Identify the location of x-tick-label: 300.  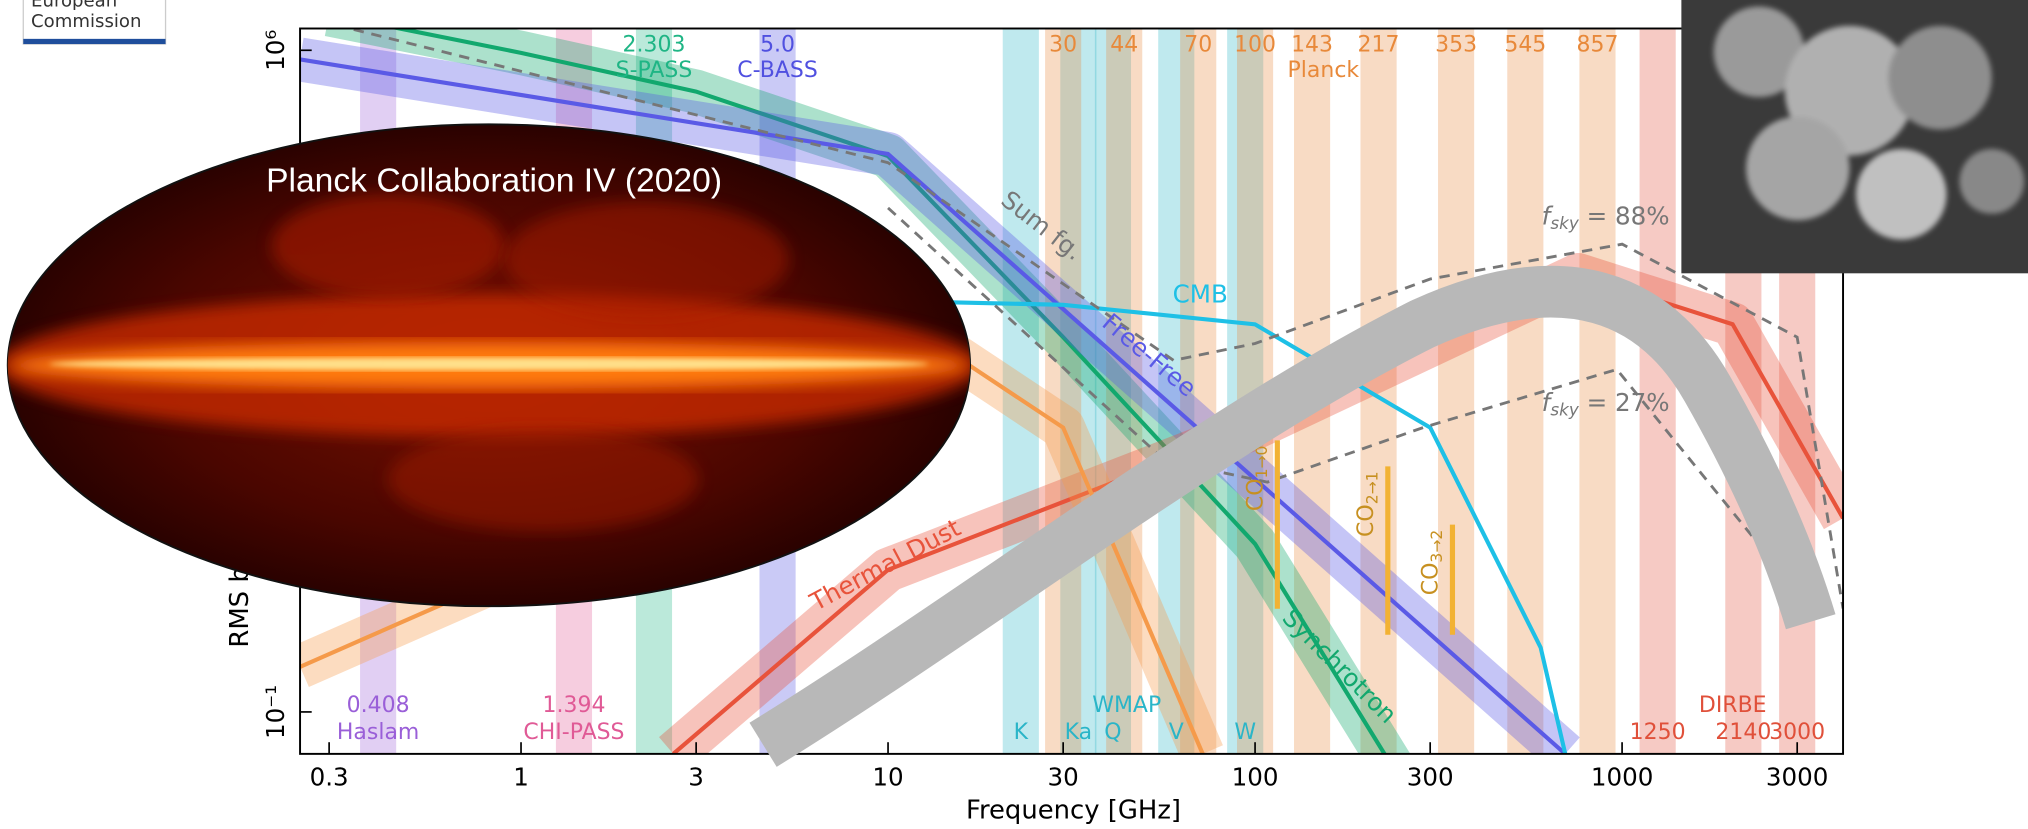
(1430, 776).